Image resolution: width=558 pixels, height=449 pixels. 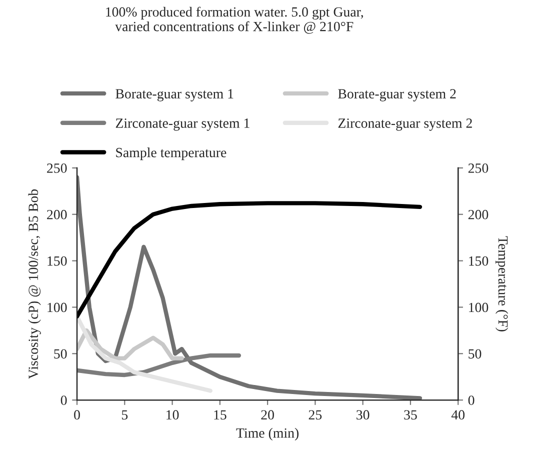 What do you see at coordinates (471, 401) in the screenshot?
I see `y2-tick-label: 0` at bounding box center [471, 401].